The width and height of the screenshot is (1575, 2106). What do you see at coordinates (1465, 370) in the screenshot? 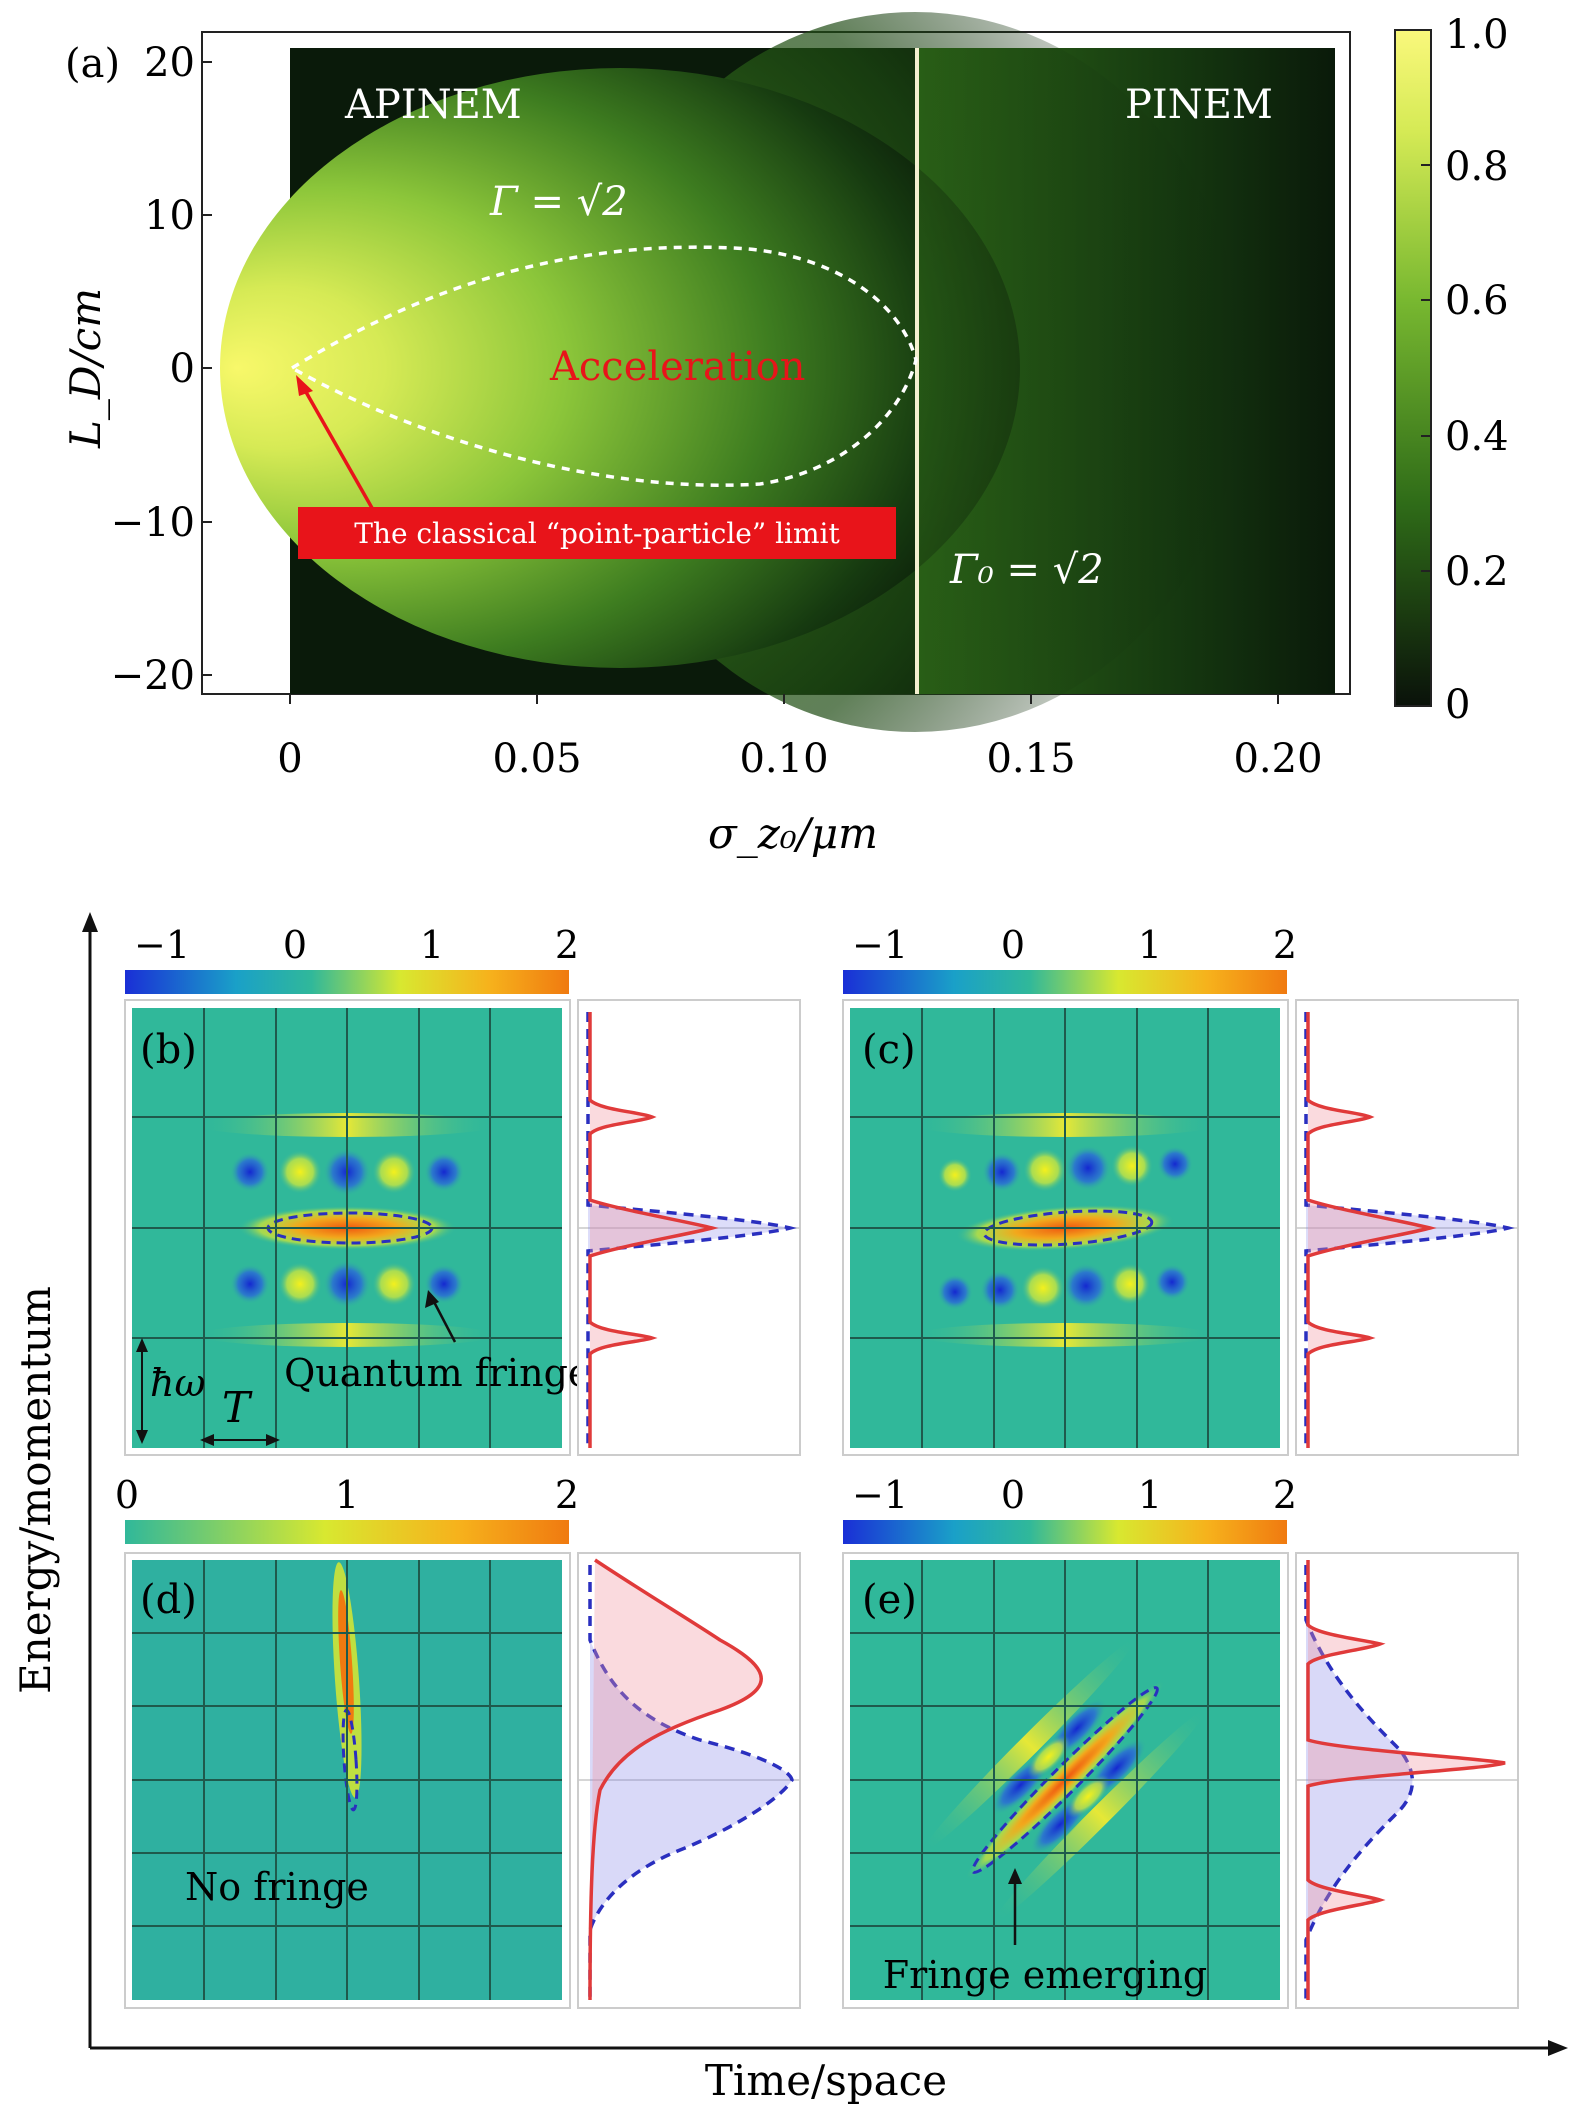
I see `panel-a-colorbar-ticks: 1.0 0.8 0.6 0.4 0.2 0` at bounding box center [1465, 370].